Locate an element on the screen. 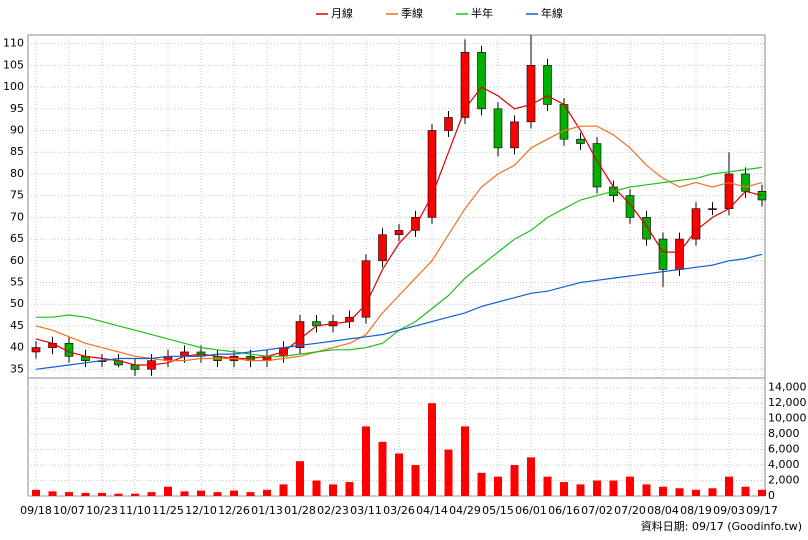 Image resolution: width=808 pixels, height=540 pixels. y-tick-label: 40 is located at coordinates (17, 347).